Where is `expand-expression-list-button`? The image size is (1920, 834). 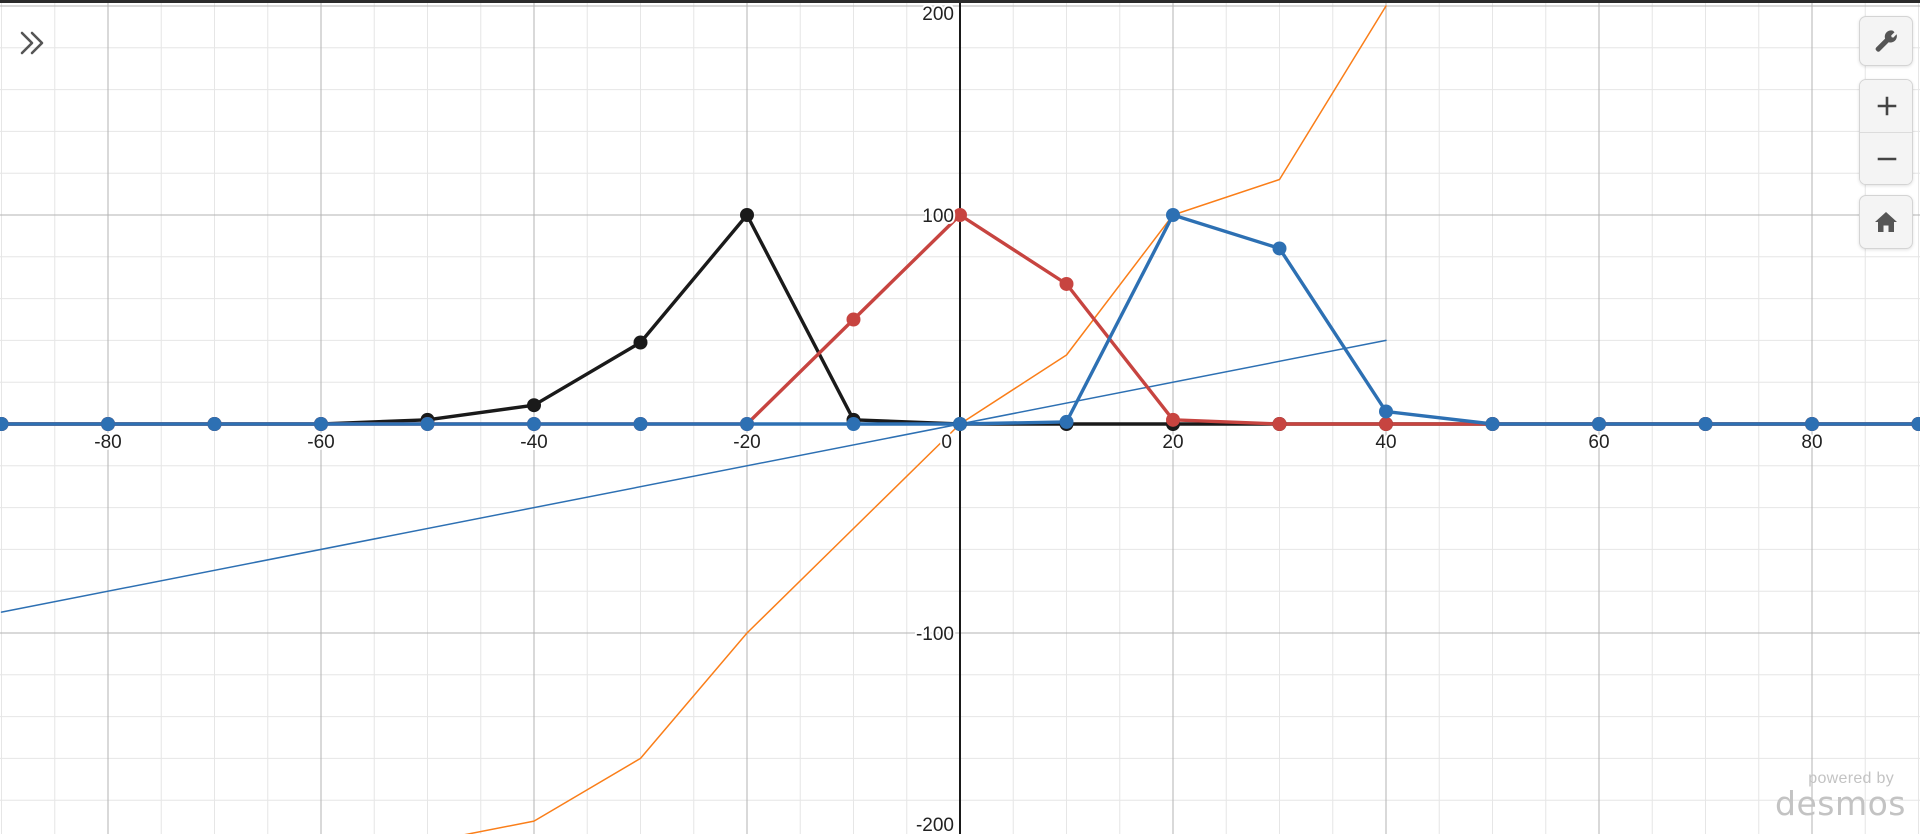 expand-expression-list-button is located at coordinates (34, 43).